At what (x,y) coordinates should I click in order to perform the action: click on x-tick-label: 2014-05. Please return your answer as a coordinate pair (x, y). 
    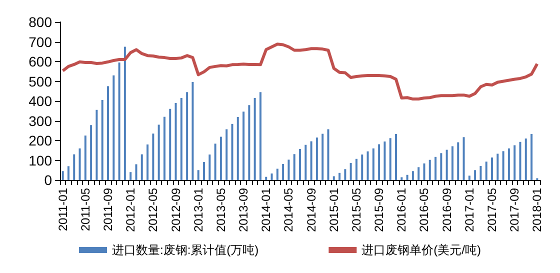
    Looking at the image, I should click on (289, 210).